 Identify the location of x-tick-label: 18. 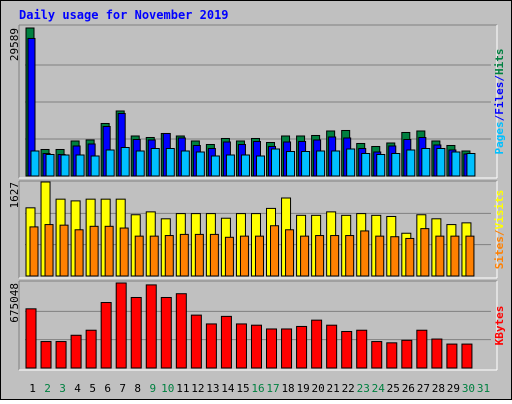
(287, 388).